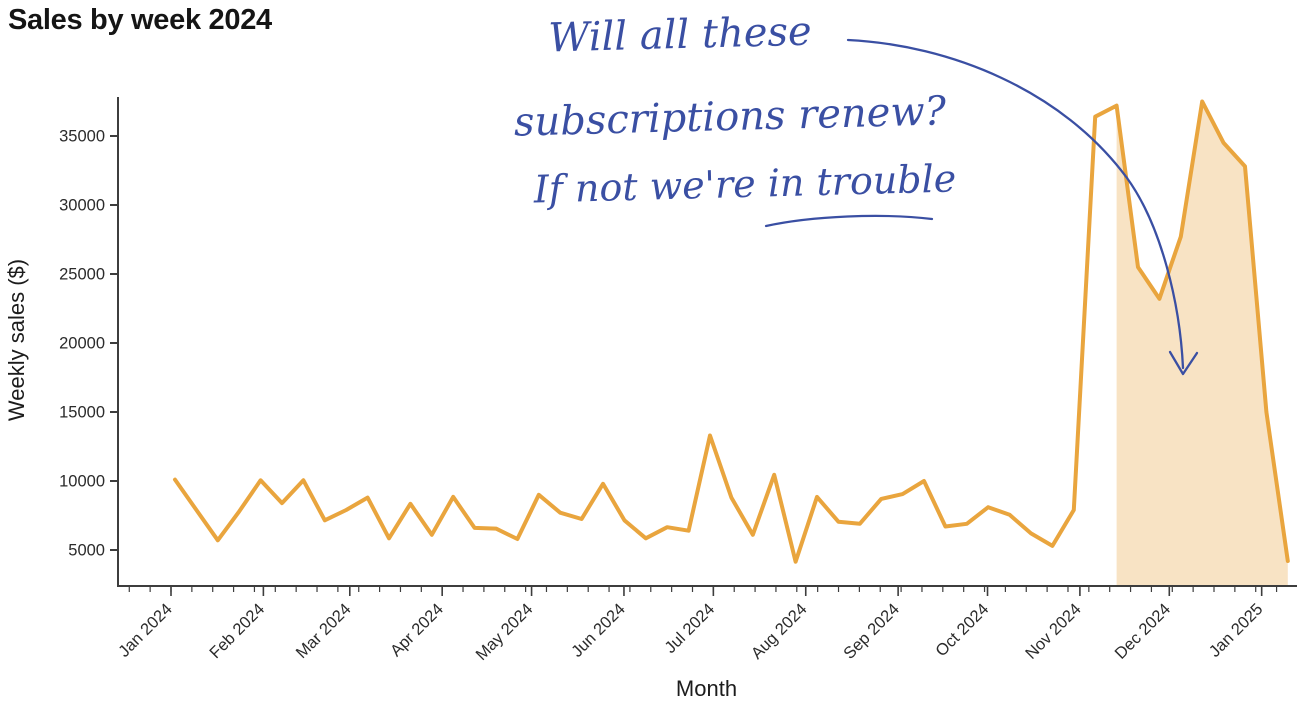  What do you see at coordinates (140, 20) in the screenshot?
I see `page-title: Sales by week 2024` at bounding box center [140, 20].